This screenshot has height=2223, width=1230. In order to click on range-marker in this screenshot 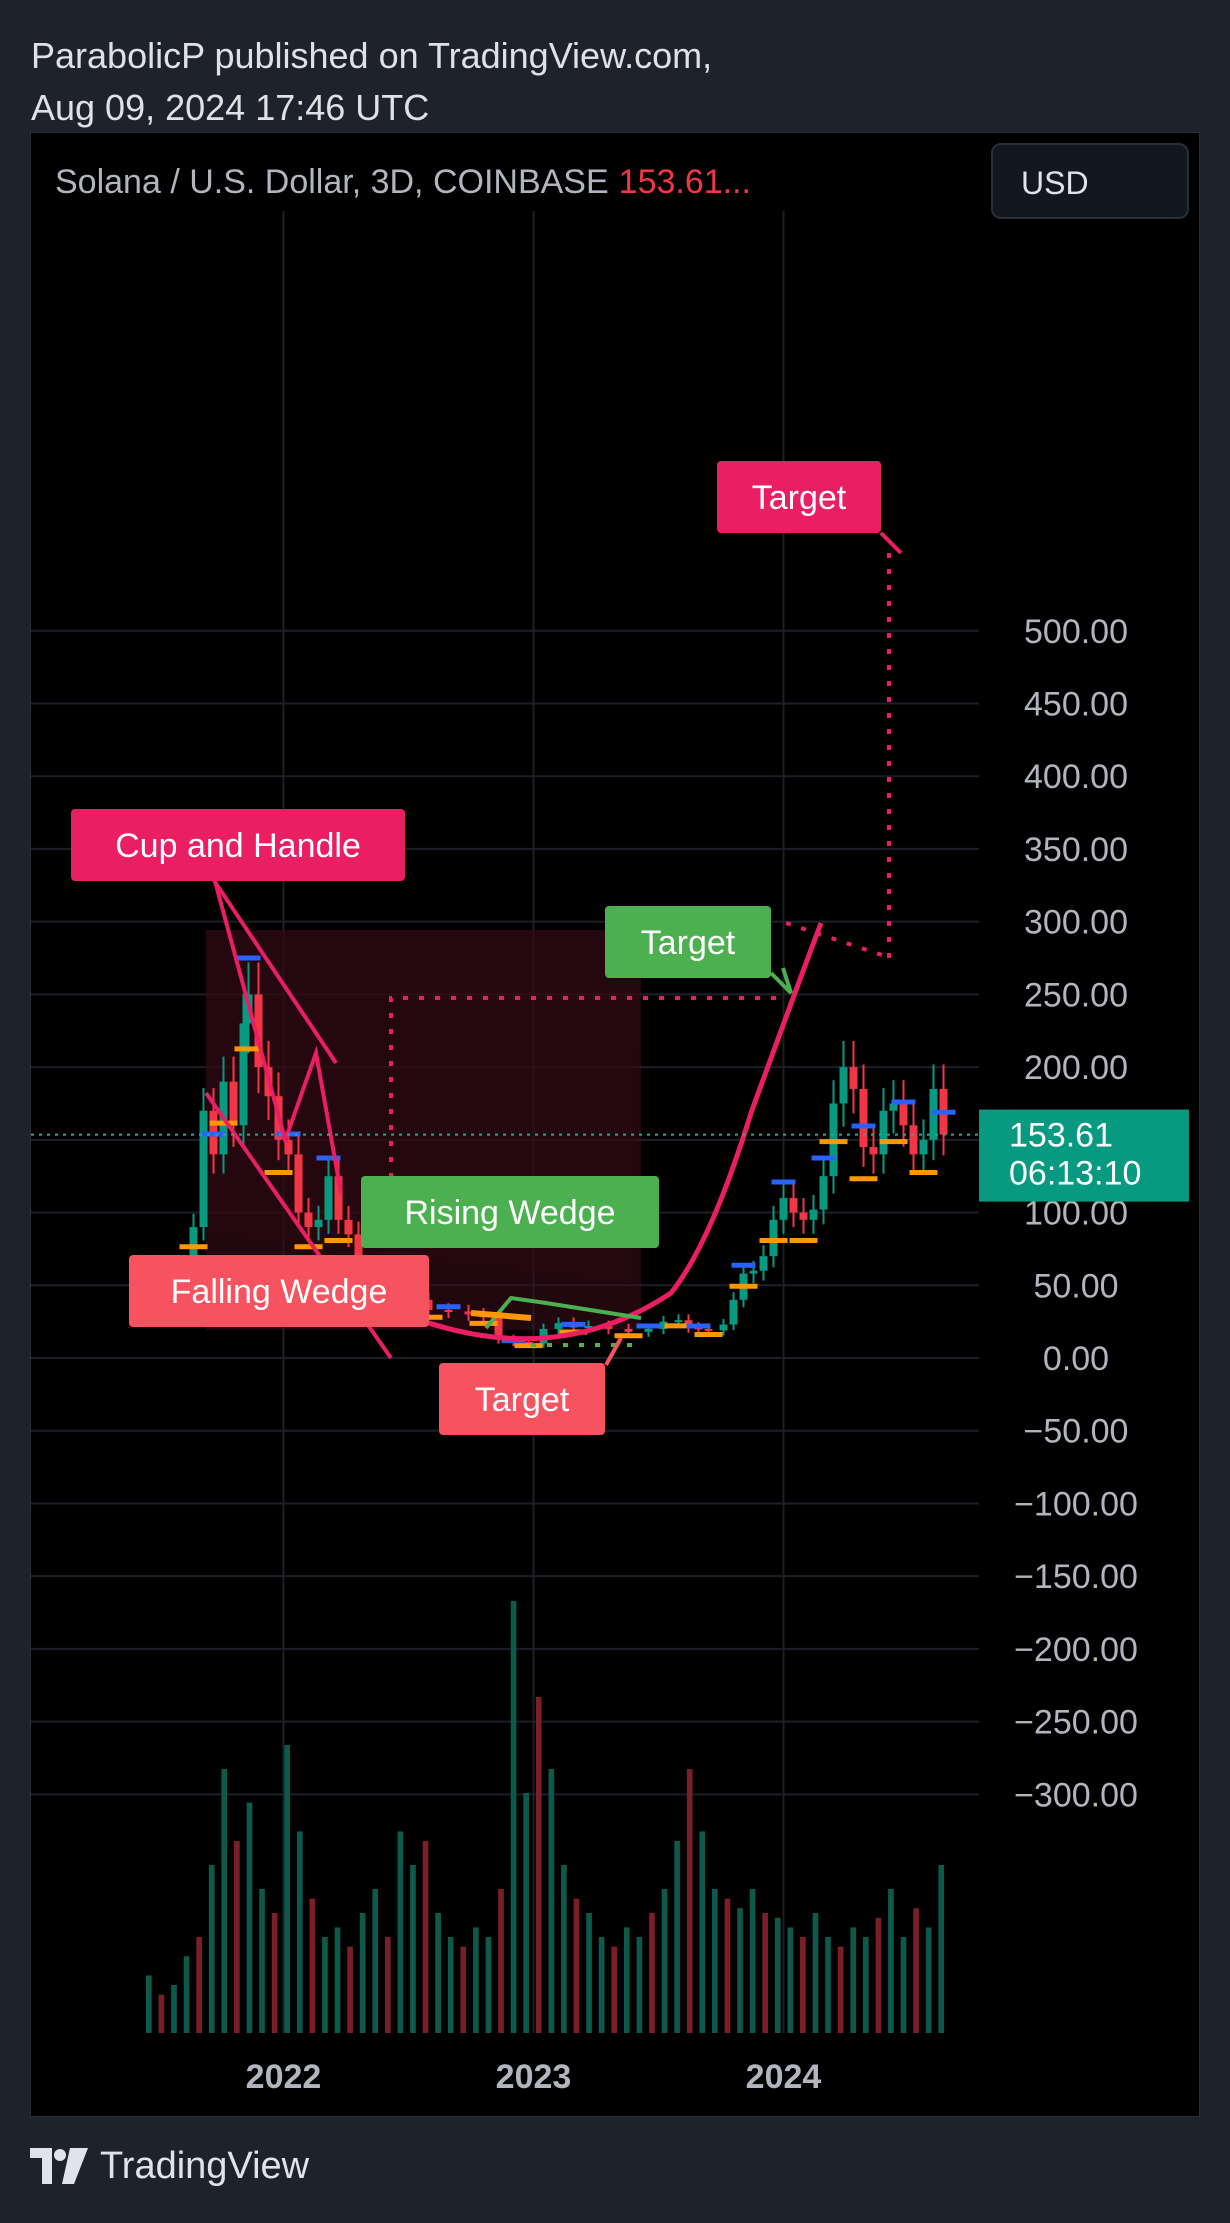, I will do `click(501, 1315)`.